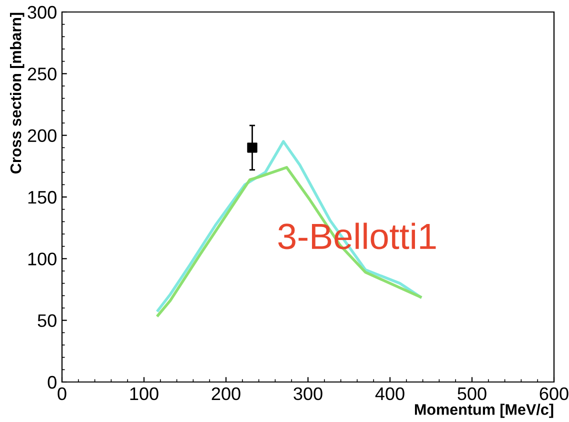 This screenshot has height=422, width=569. I want to click on y-tick-label: 300, so click(42, 12).